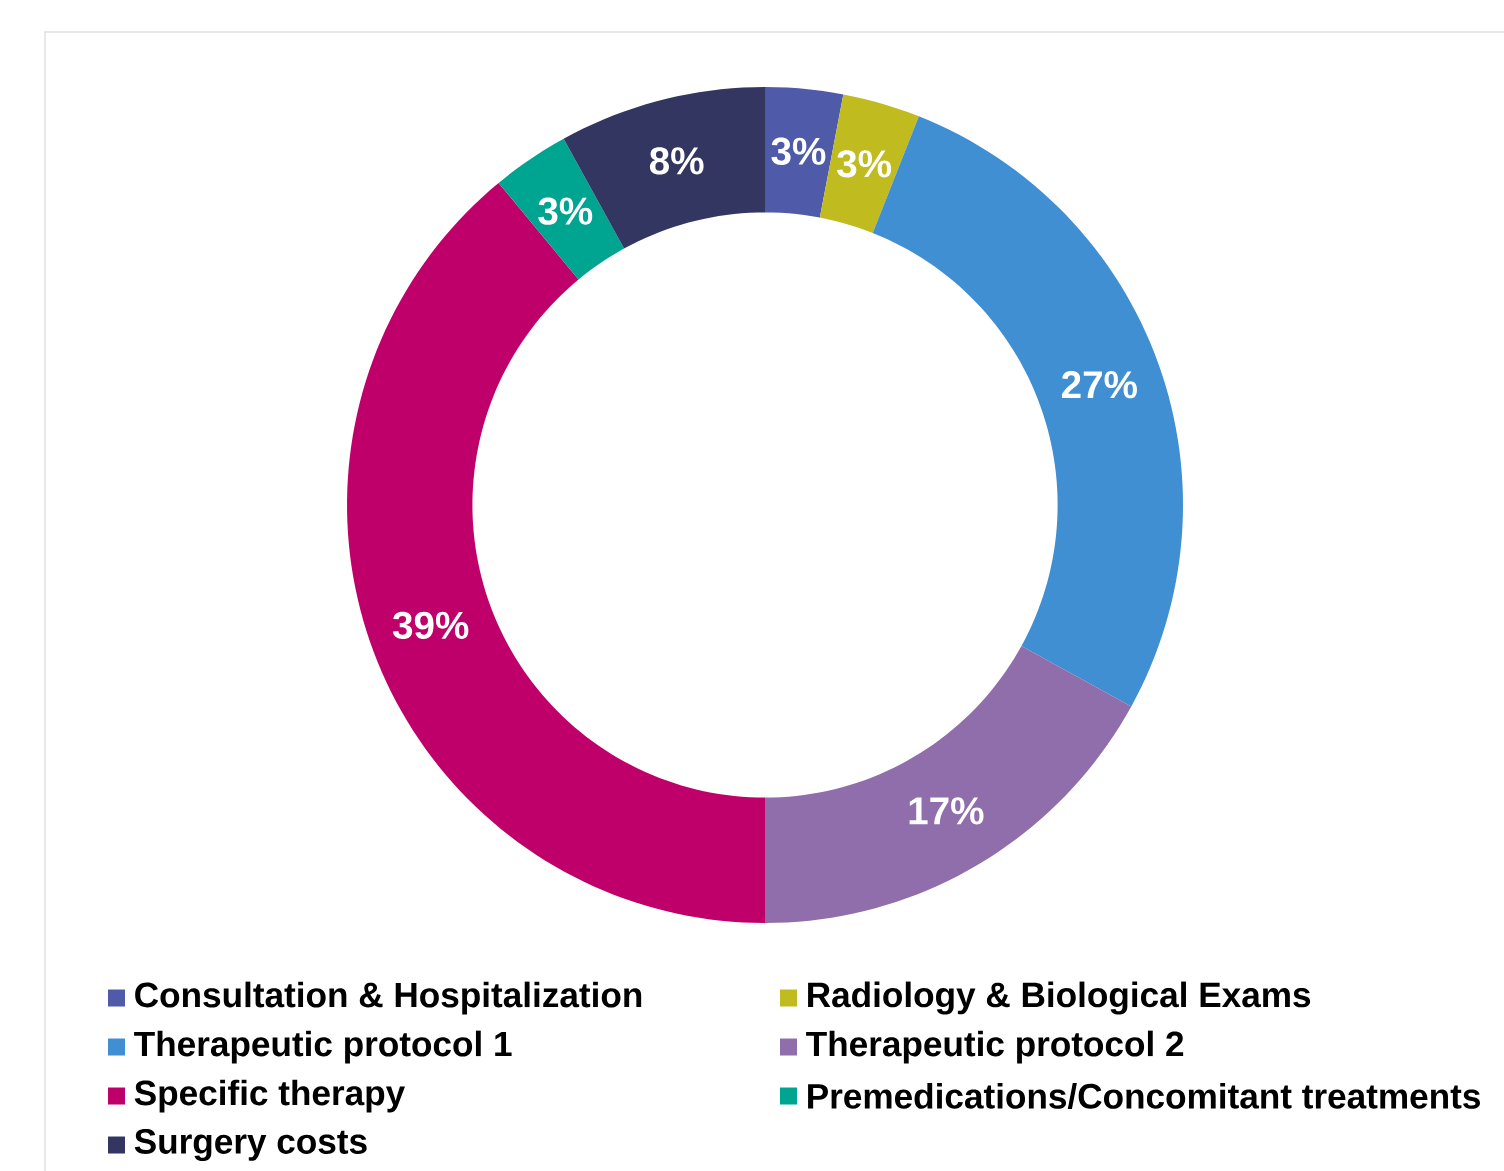  I want to click on legend-label: Specific therapy, so click(269, 1096).